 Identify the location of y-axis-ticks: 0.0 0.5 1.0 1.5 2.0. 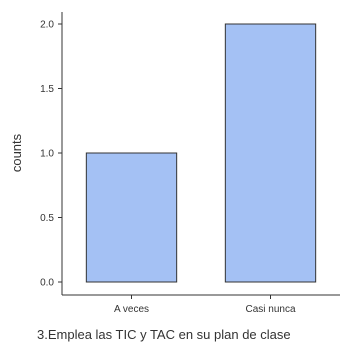
(51, 154).